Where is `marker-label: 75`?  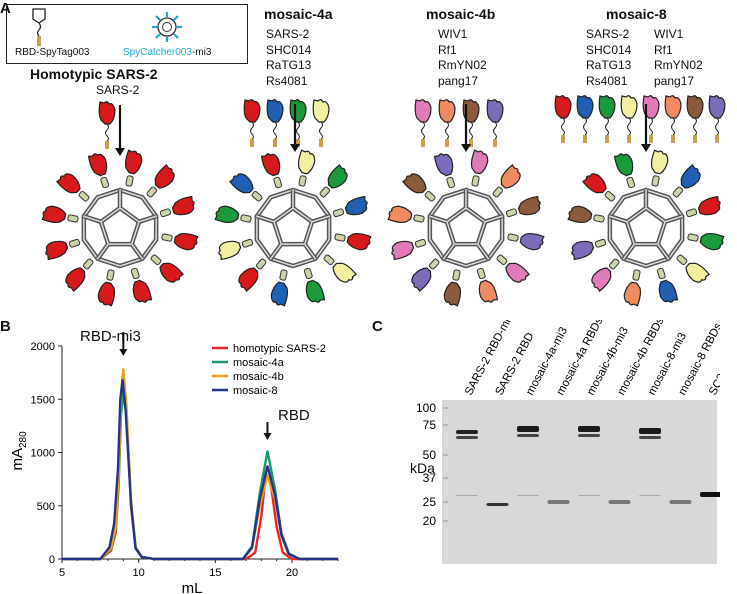
marker-label: 75 is located at coordinates (430, 425).